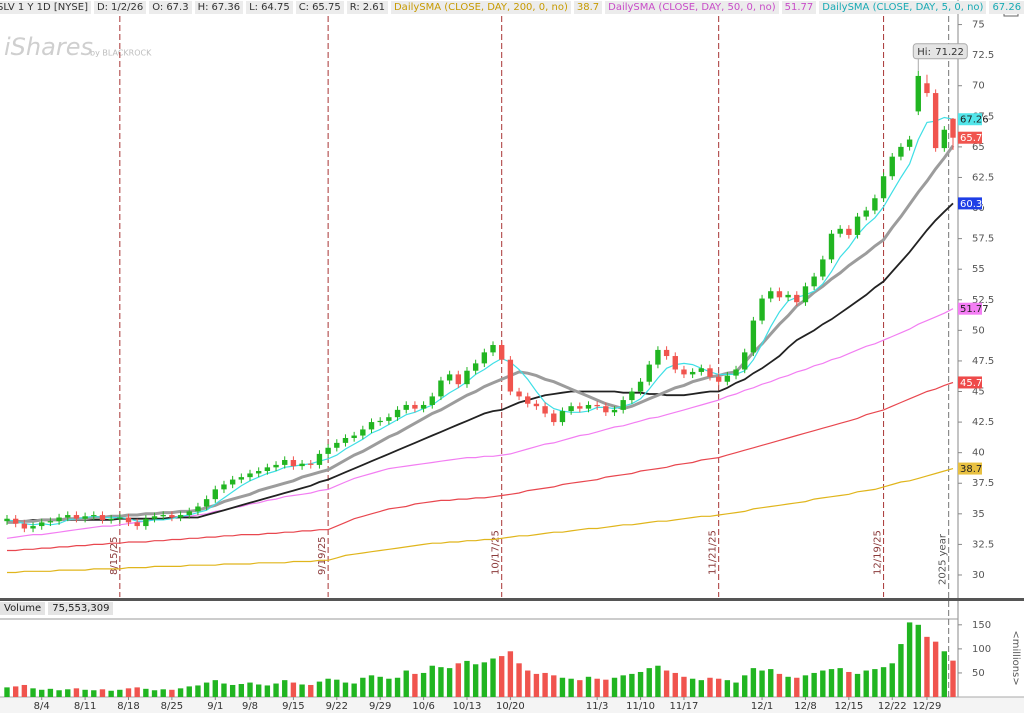 The width and height of the screenshot is (1024, 713). What do you see at coordinates (304, 7) in the screenshot?
I see `close-text: C:` at bounding box center [304, 7].